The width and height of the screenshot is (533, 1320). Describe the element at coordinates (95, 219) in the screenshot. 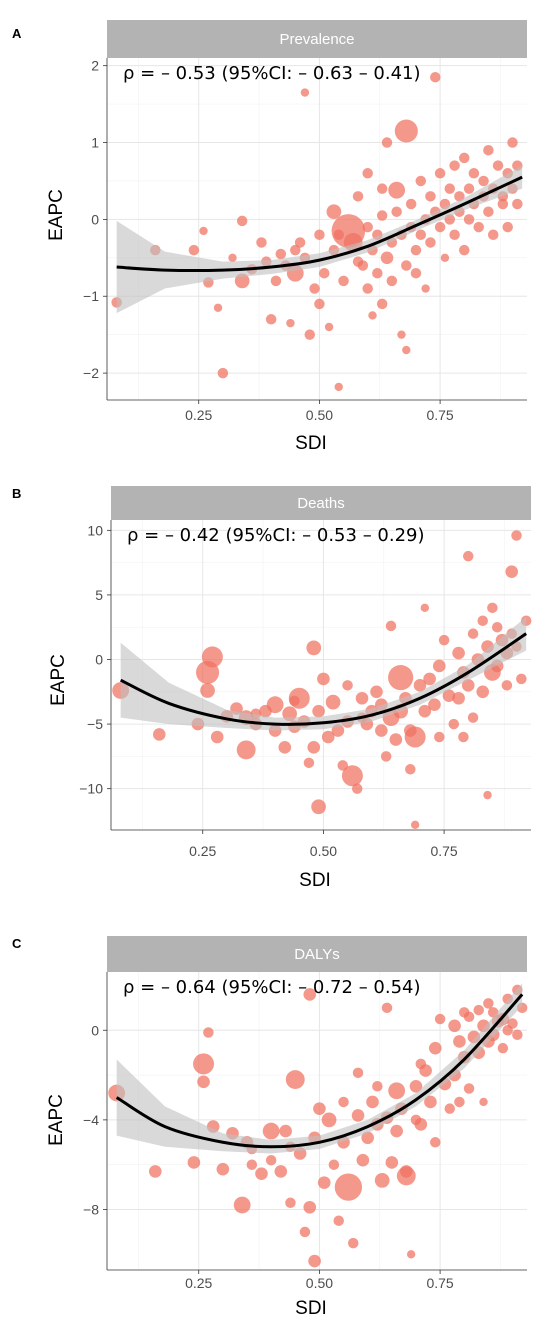

I see `y-tick-label: 0` at that location.